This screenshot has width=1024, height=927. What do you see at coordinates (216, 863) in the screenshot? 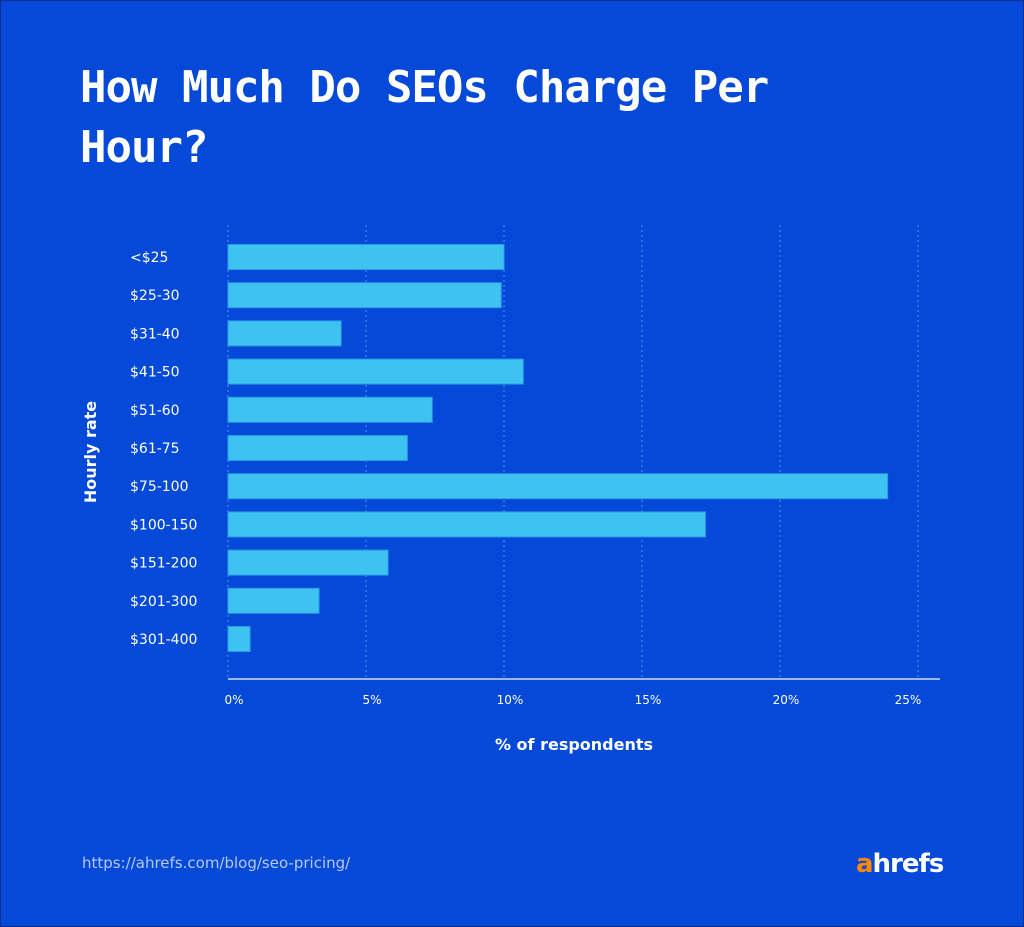
I see `source-url: https://ahrefs.com/blog/seo-pricing/` at bounding box center [216, 863].